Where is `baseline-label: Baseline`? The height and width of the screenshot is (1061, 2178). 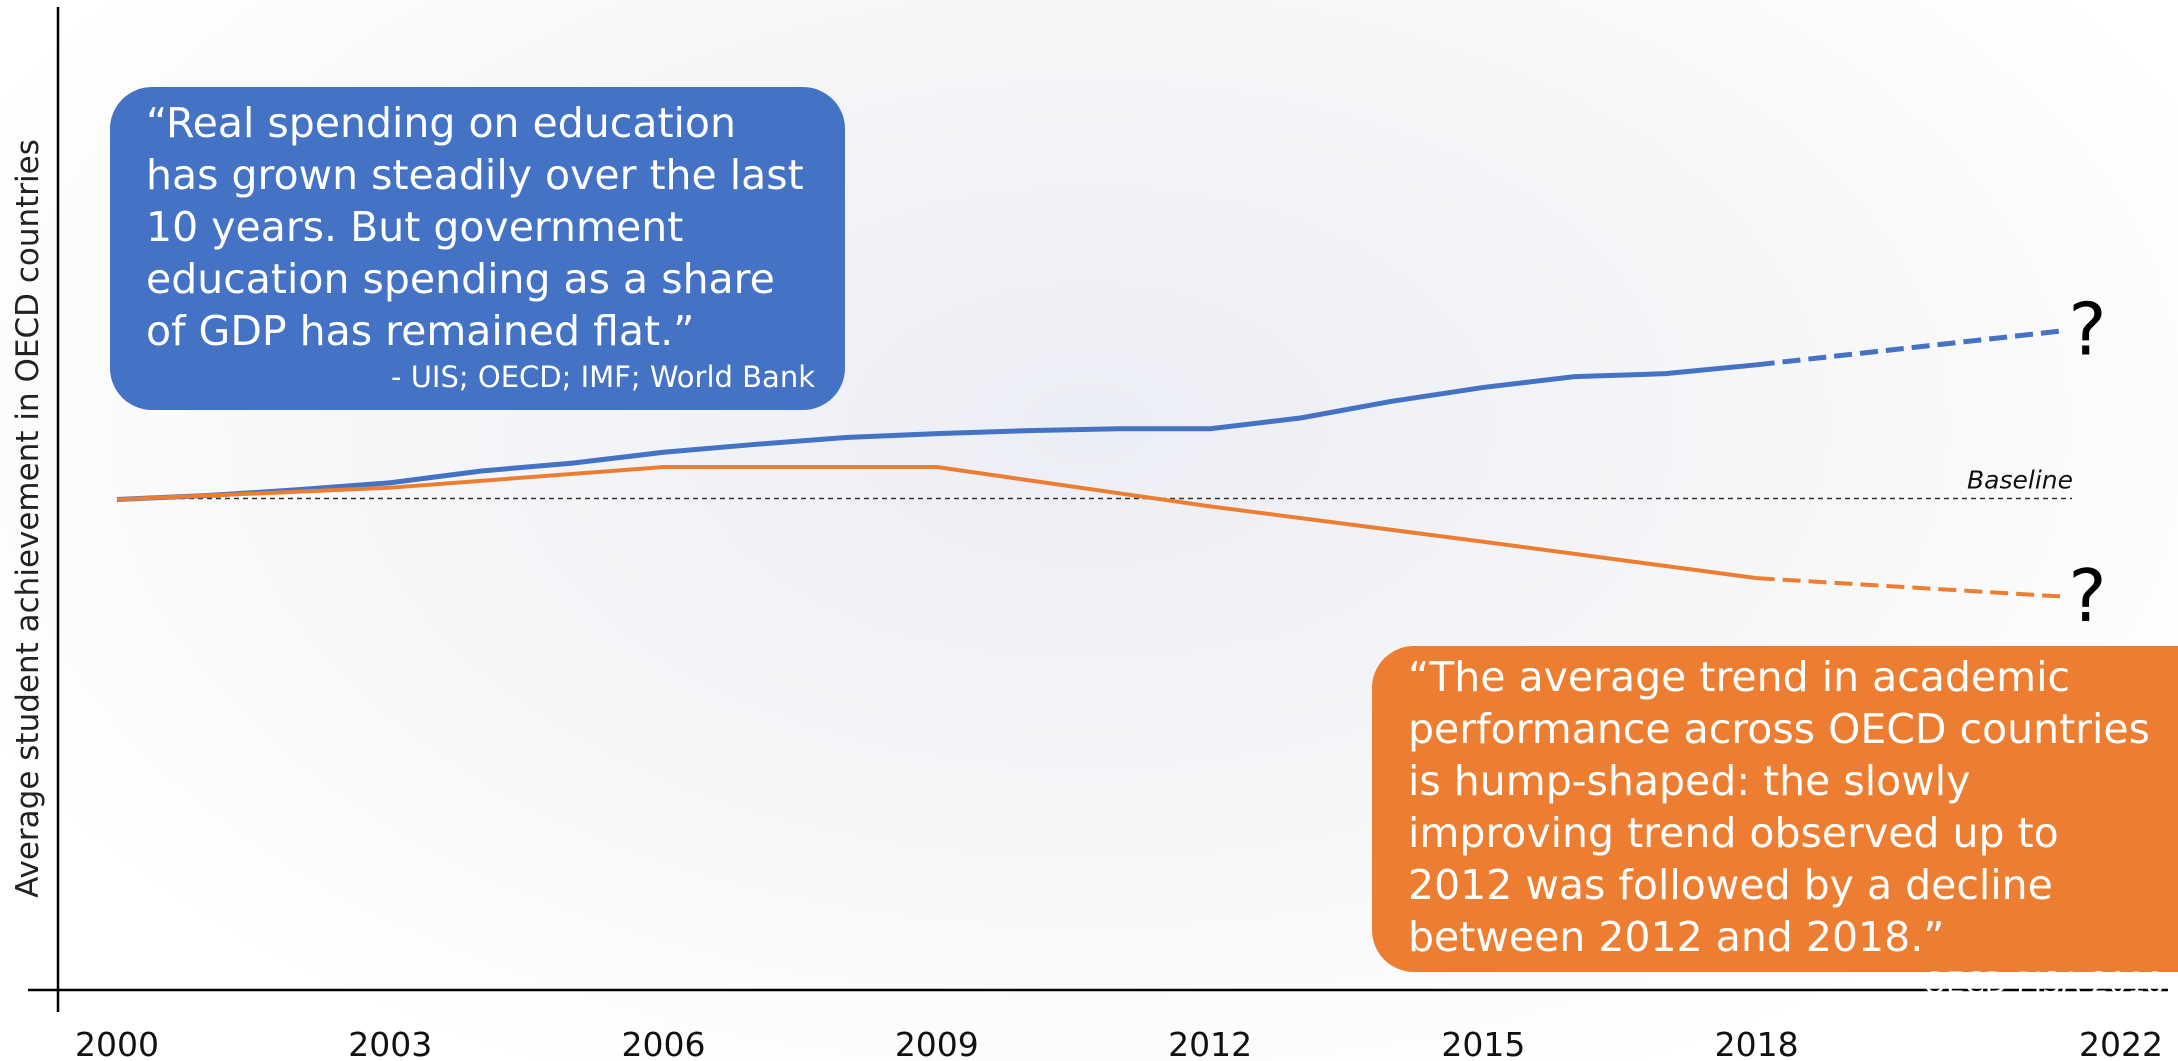
baseline-label: Baseline is located at coordinates (2020, 480).